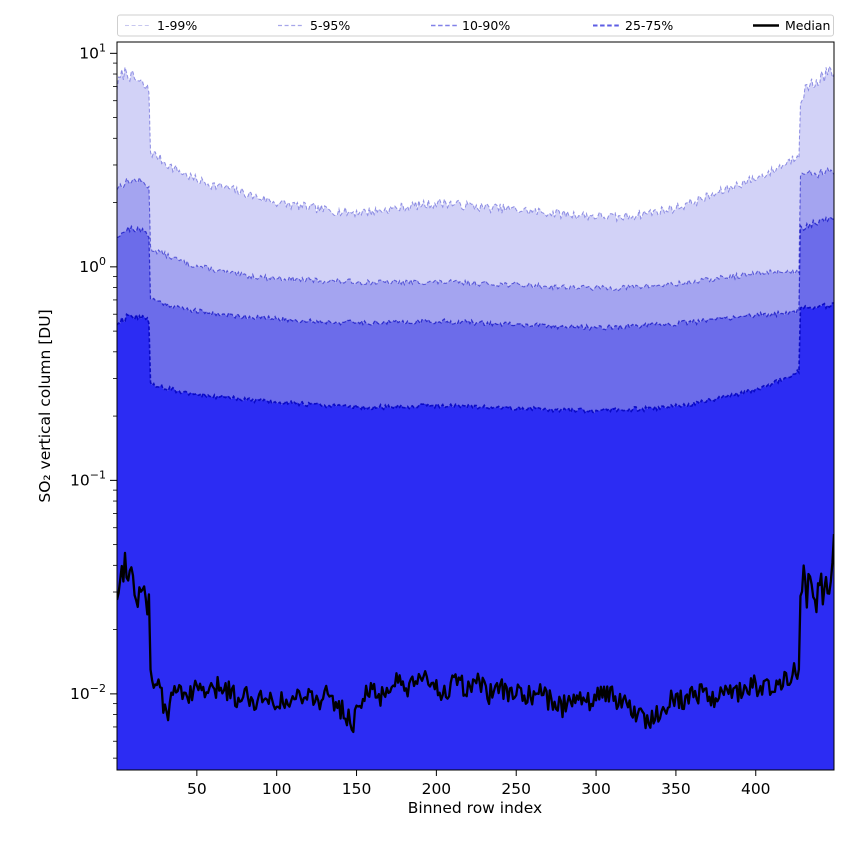 Image resolution: width=850 pixels, height=850 pixels. I want to click on x-axis-label: Binned row index, so click(475, 808).